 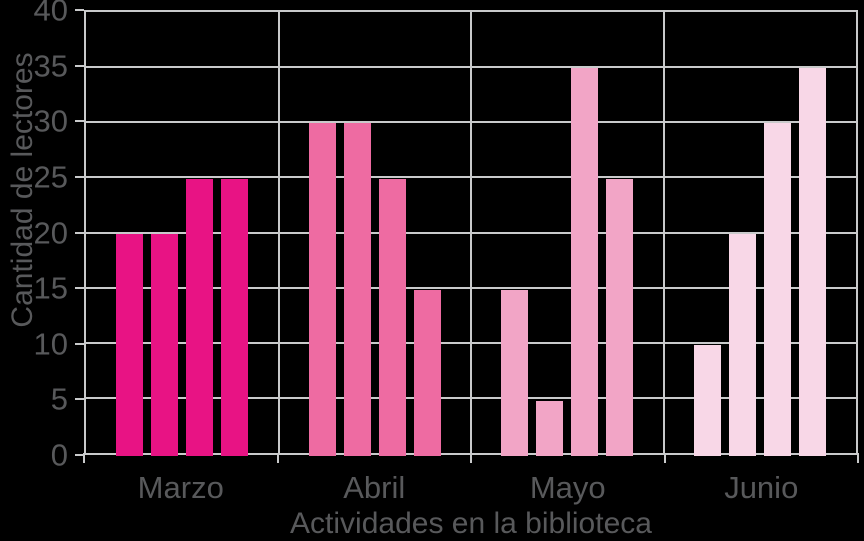 I want to click on x-category-label: Junio, so click(x=761, y=487).